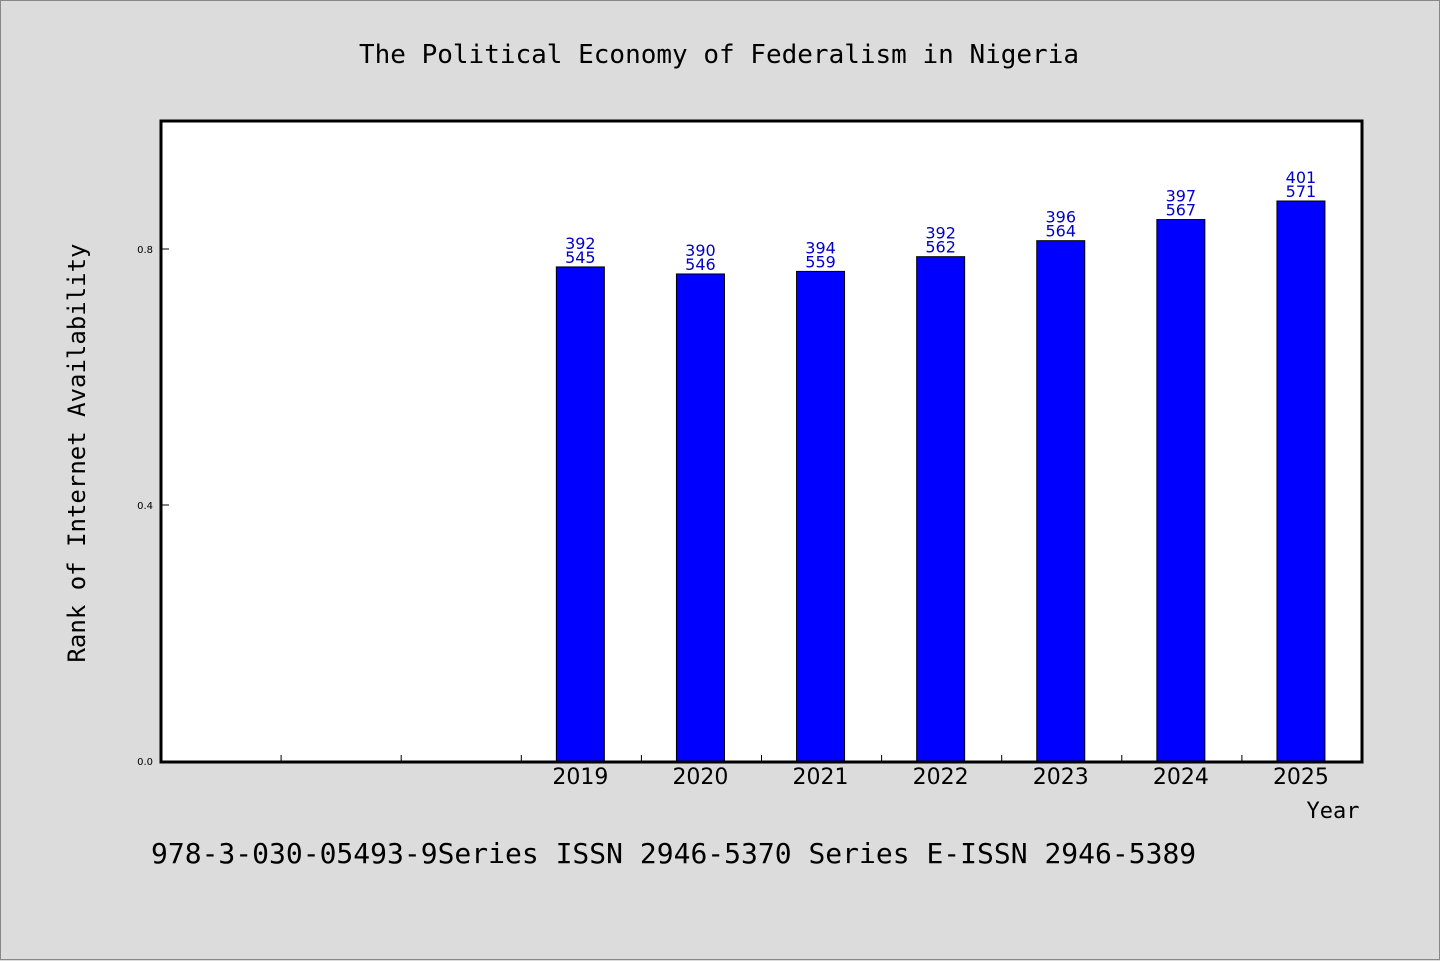  Describe the element at coordinates (941, 777) in the screenshot. I see `x-tick-label: 2022` at that location.